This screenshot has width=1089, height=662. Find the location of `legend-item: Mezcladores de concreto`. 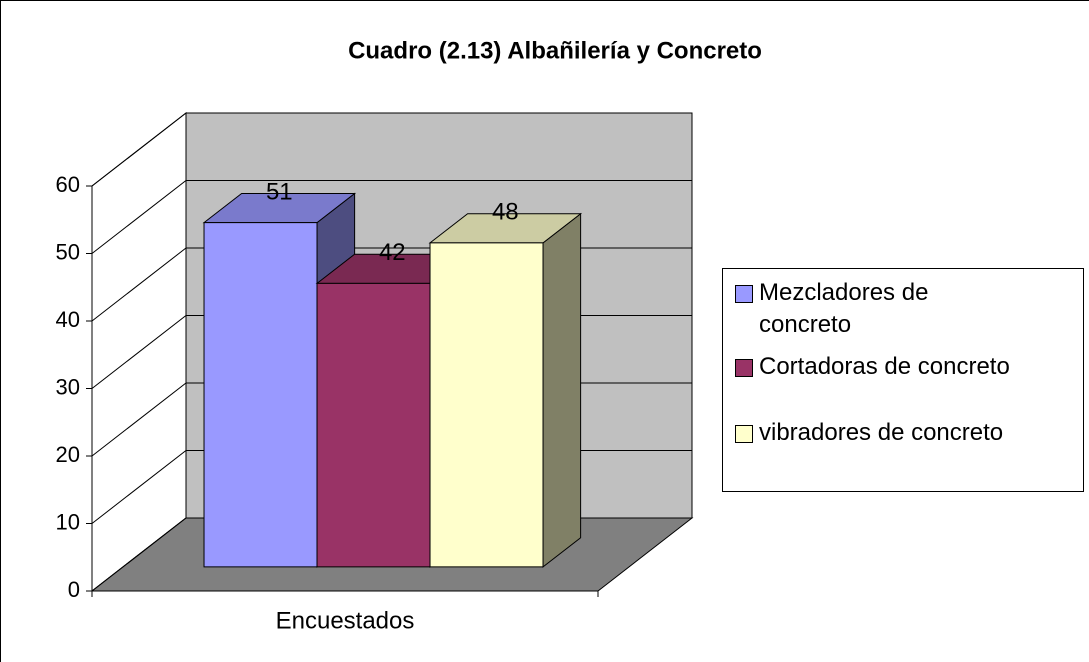

legend-item: Mezcladores de concreto is located at coordinates (909, 309).